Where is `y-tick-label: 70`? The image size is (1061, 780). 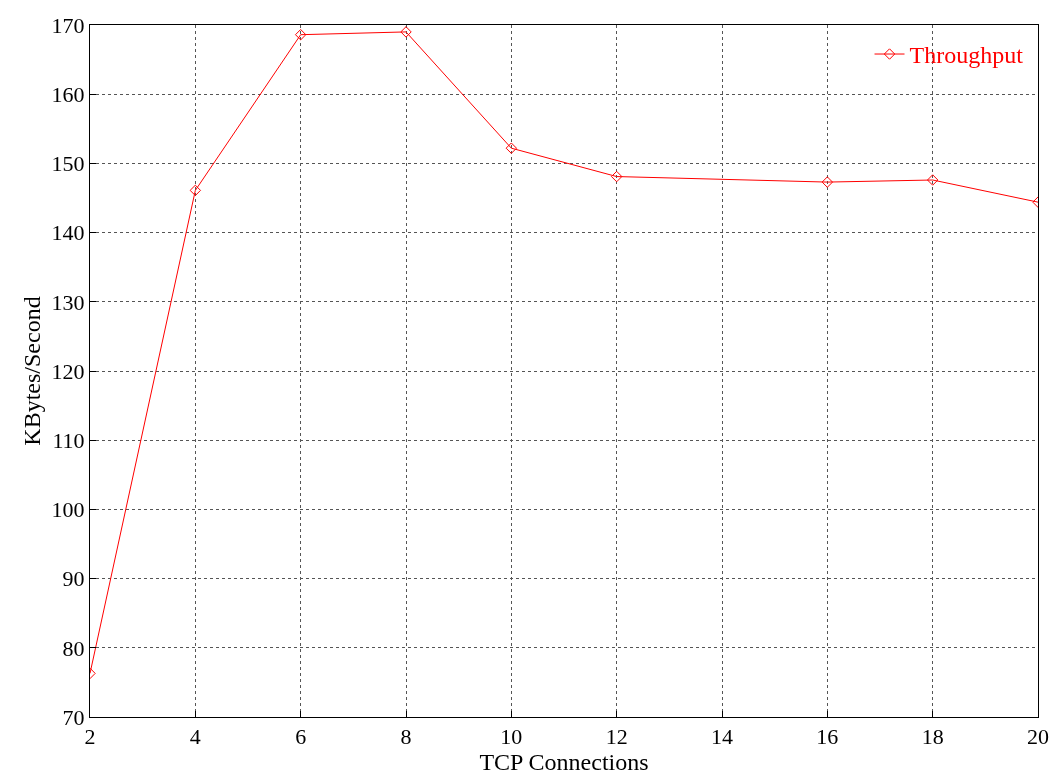
y-tick-label: 70 is located at coordinates (73, 717).